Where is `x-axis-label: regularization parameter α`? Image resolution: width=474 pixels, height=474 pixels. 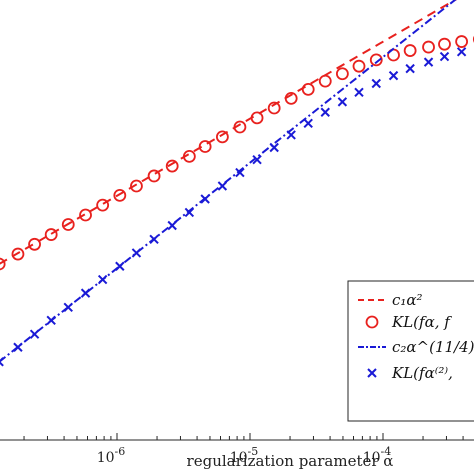
x-axis-label: regularization parameter α is located at coordinates (290, 461).